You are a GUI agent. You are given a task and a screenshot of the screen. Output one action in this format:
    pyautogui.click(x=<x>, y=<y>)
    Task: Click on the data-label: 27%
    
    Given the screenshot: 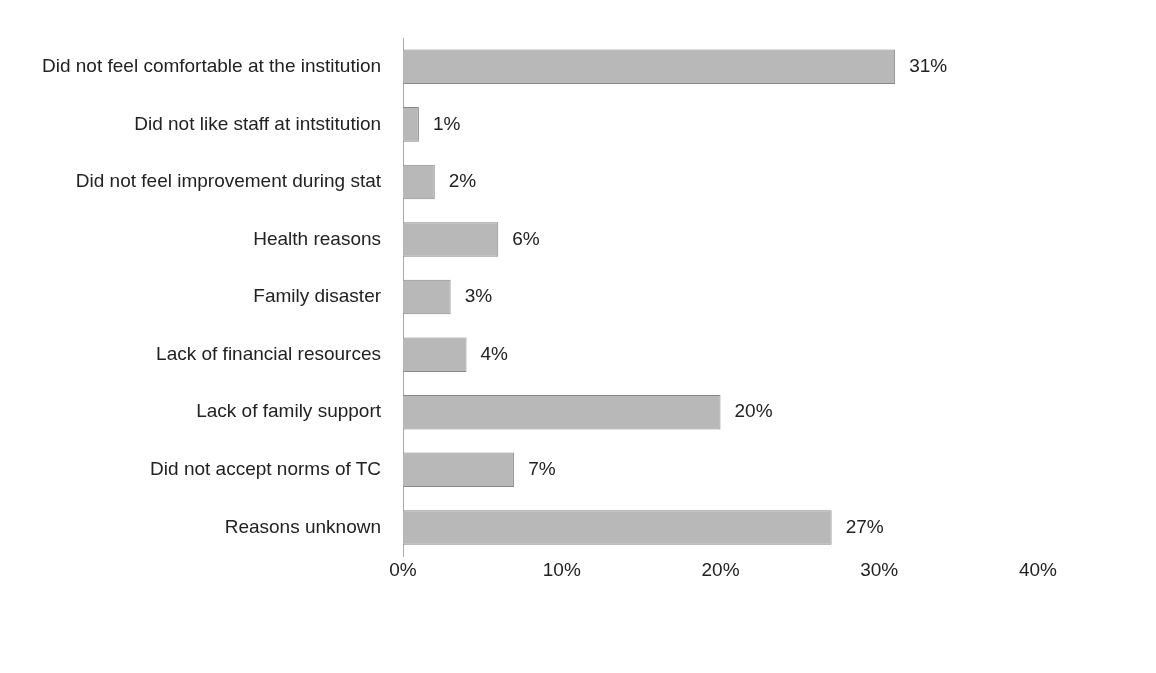 What is the action you would take?
    pyautogui.click(x=864, y=526)
    